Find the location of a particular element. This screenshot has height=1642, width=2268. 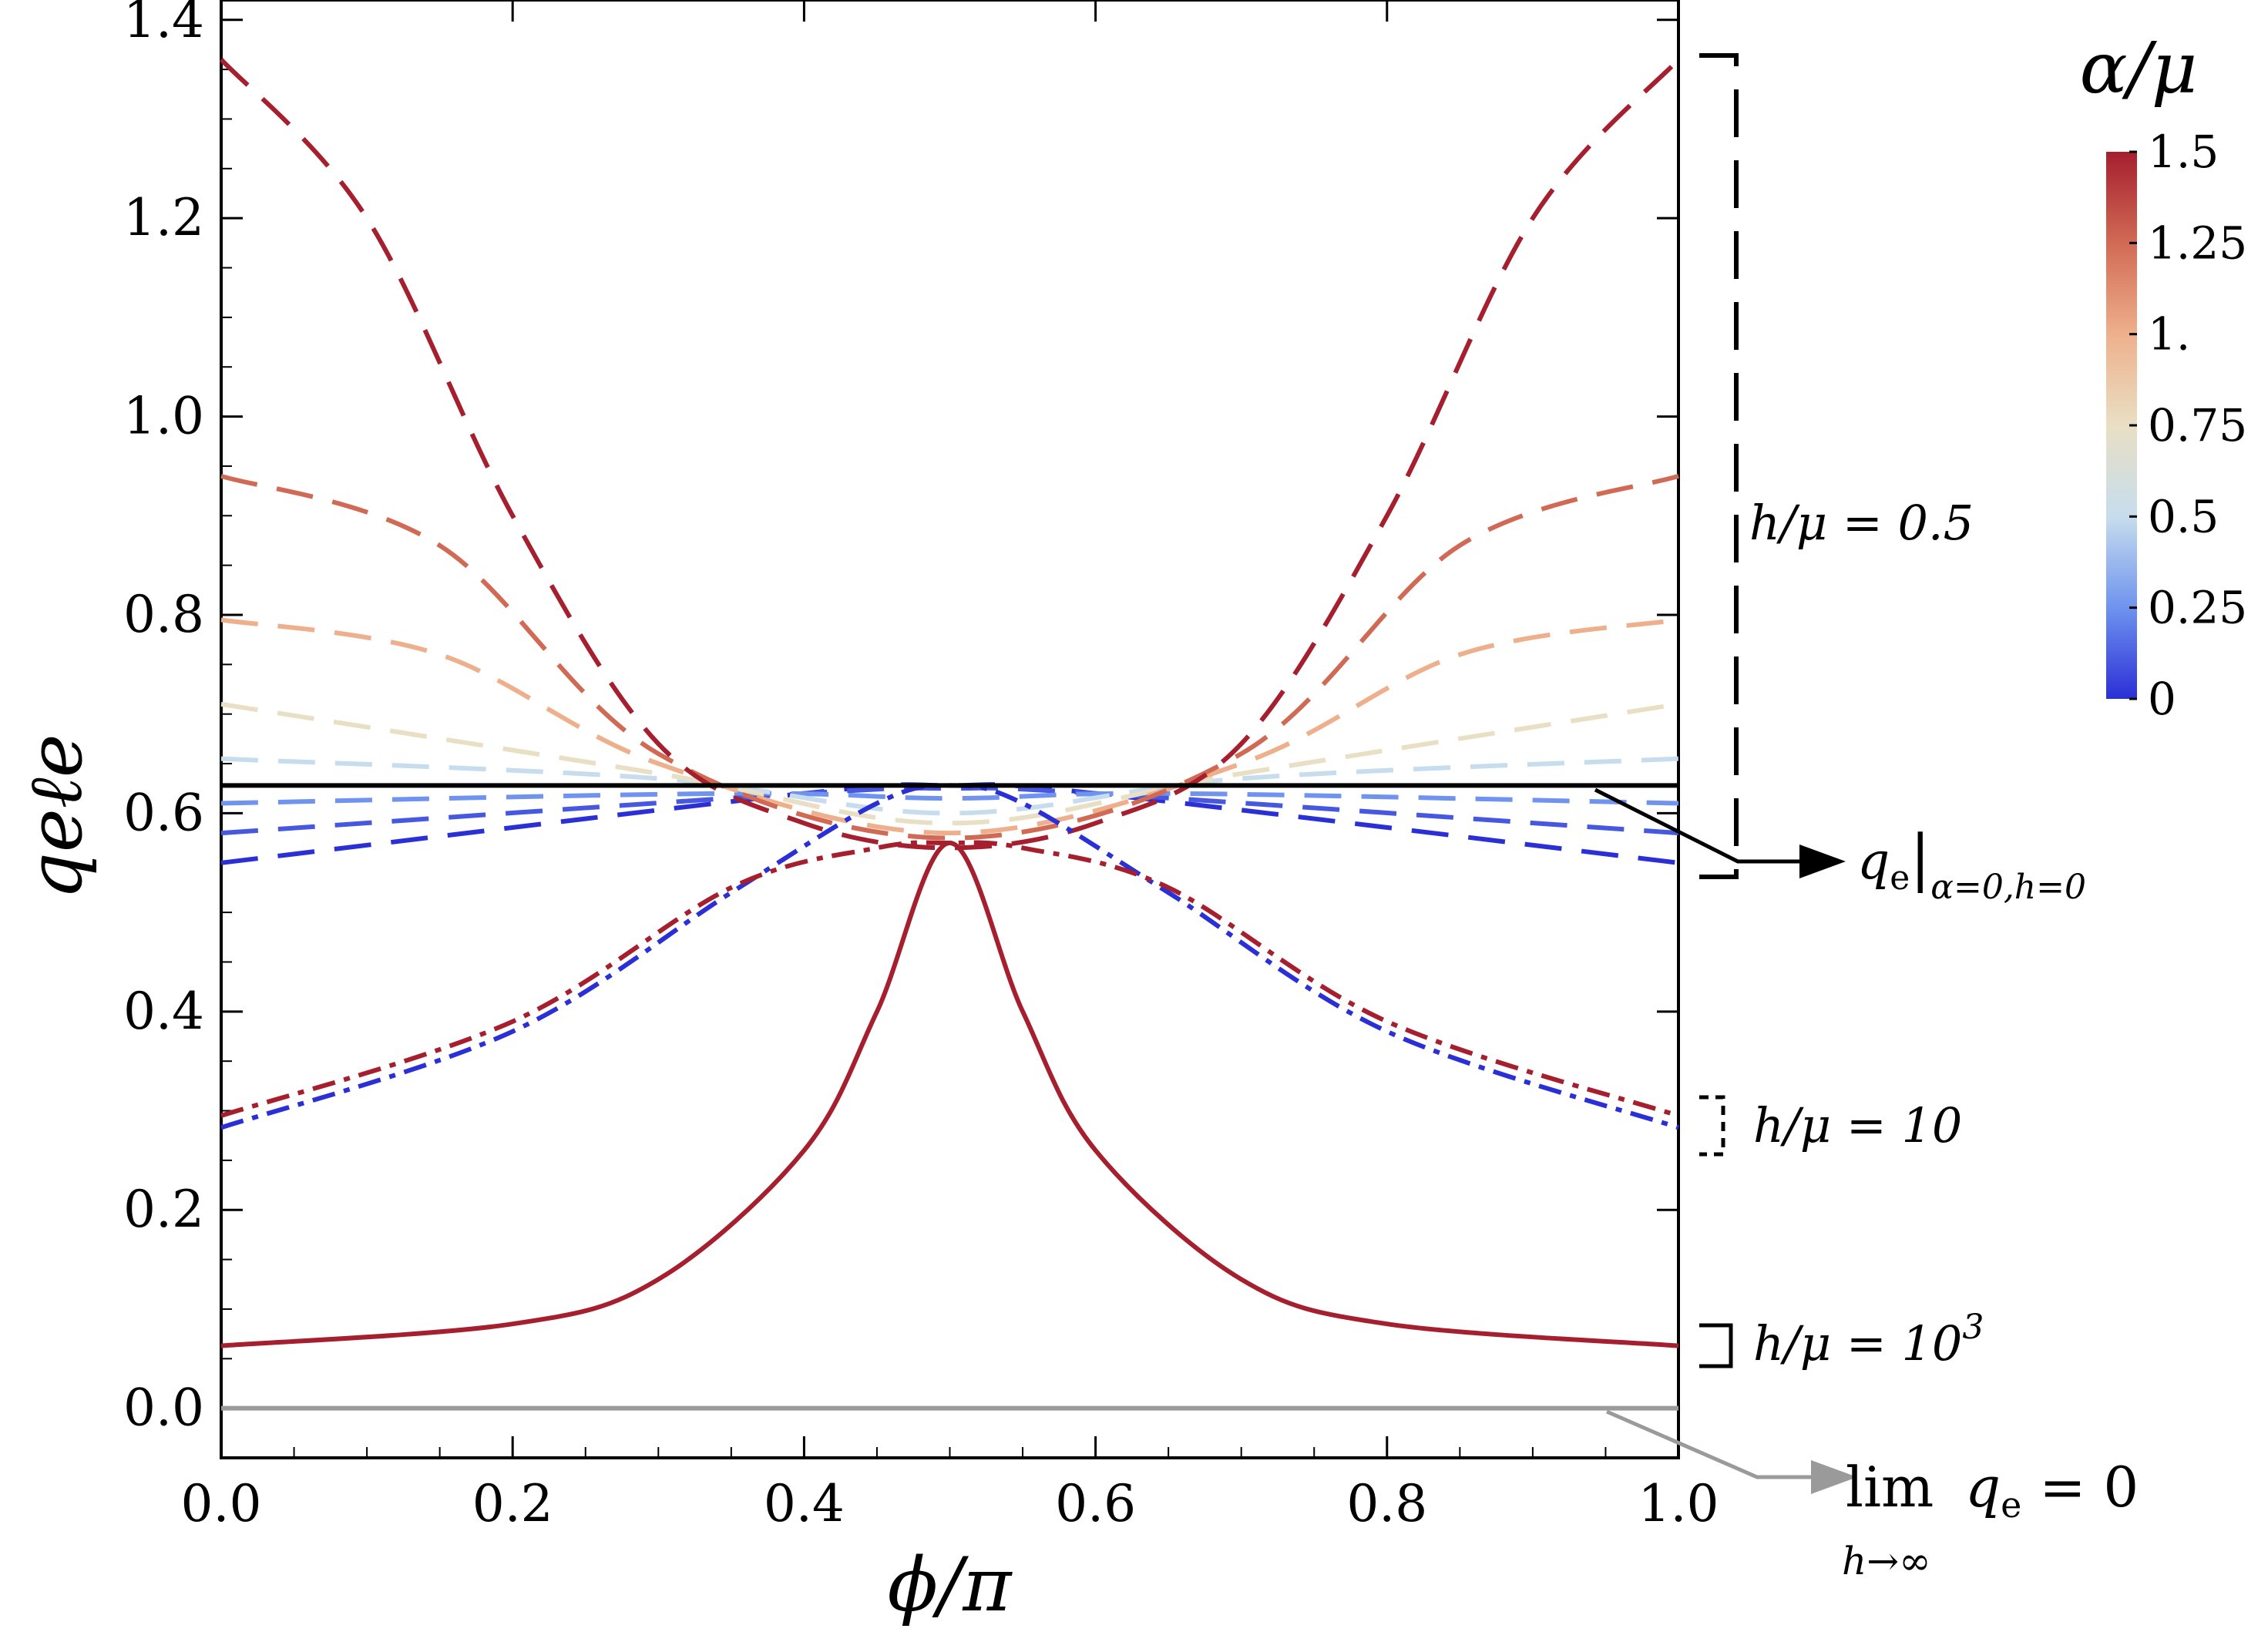

curve-h05-alpha-0p25 is located at coordinates (950, 798).